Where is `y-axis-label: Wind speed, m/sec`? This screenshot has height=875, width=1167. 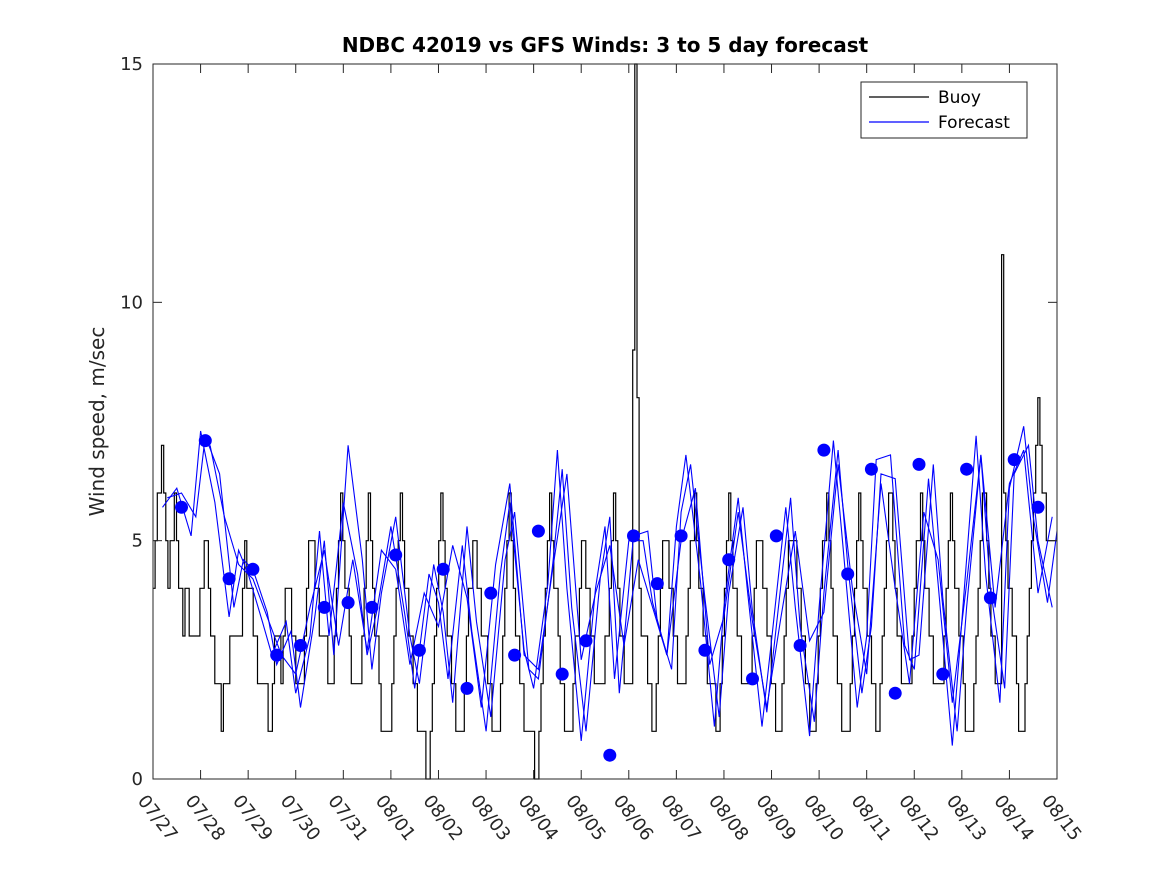 y-axis-label: Wind speed, m/sec is located at coordinates (97, 422).